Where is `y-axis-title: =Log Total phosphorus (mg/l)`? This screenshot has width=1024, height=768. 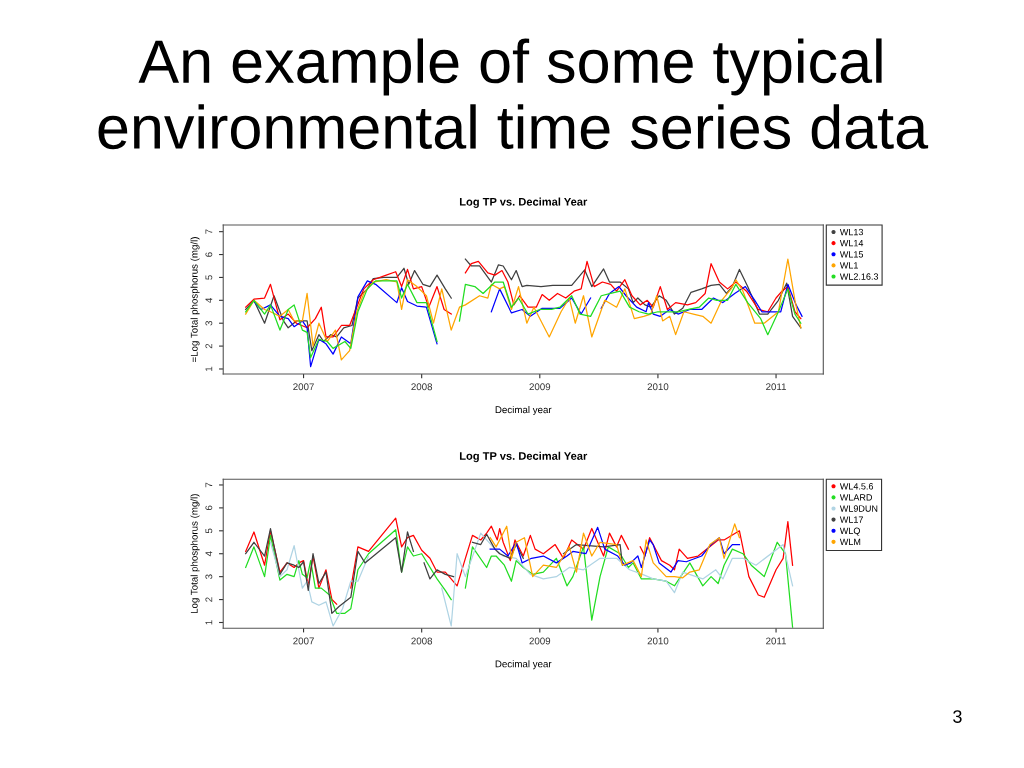 y-axis-title: =Log Total phosphorus (mg/l) is located at coordinates (195, 300).